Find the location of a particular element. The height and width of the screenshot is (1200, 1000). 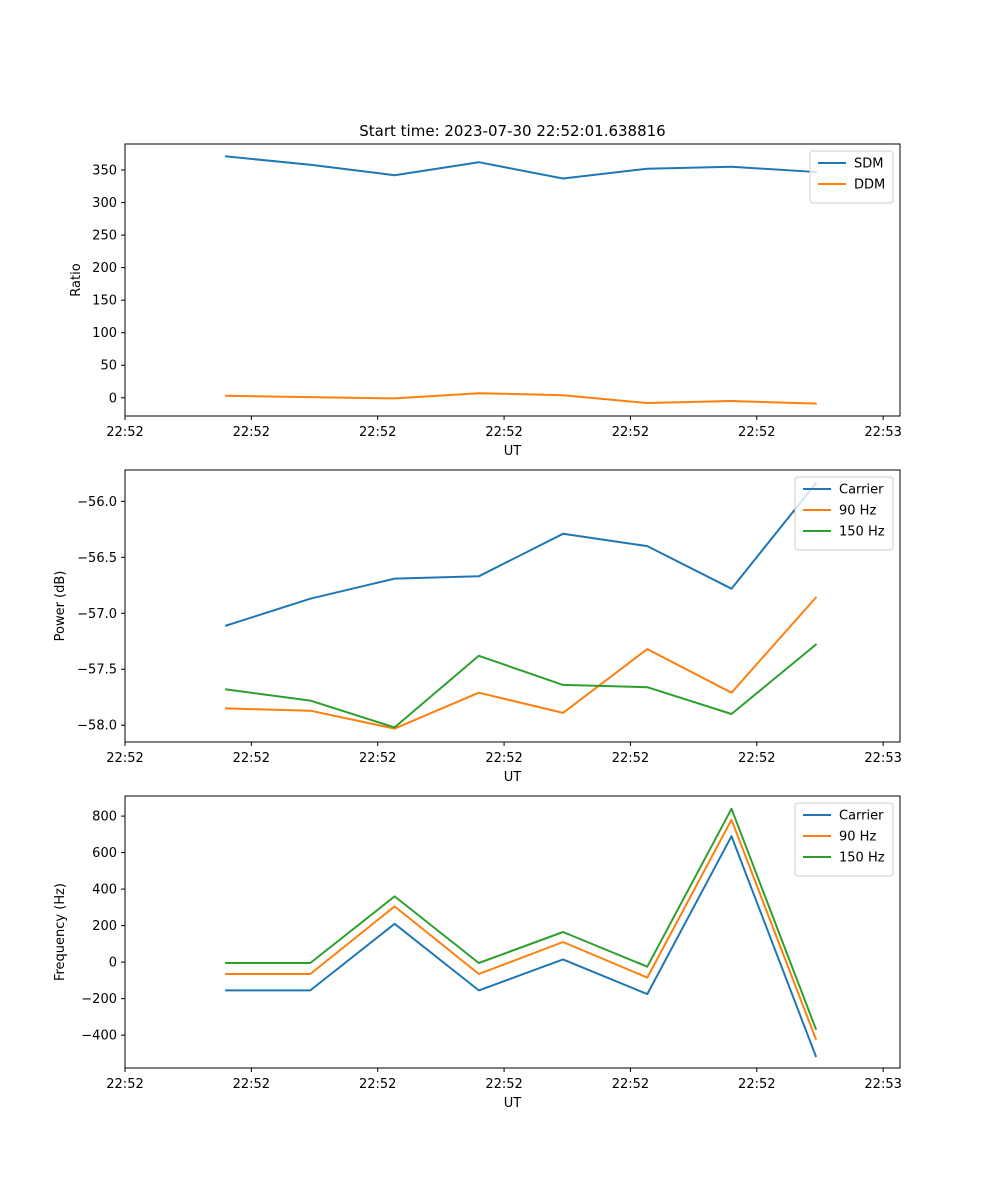

y-axis-label: Frequency (Hz) is located at coordinates (60, 932).